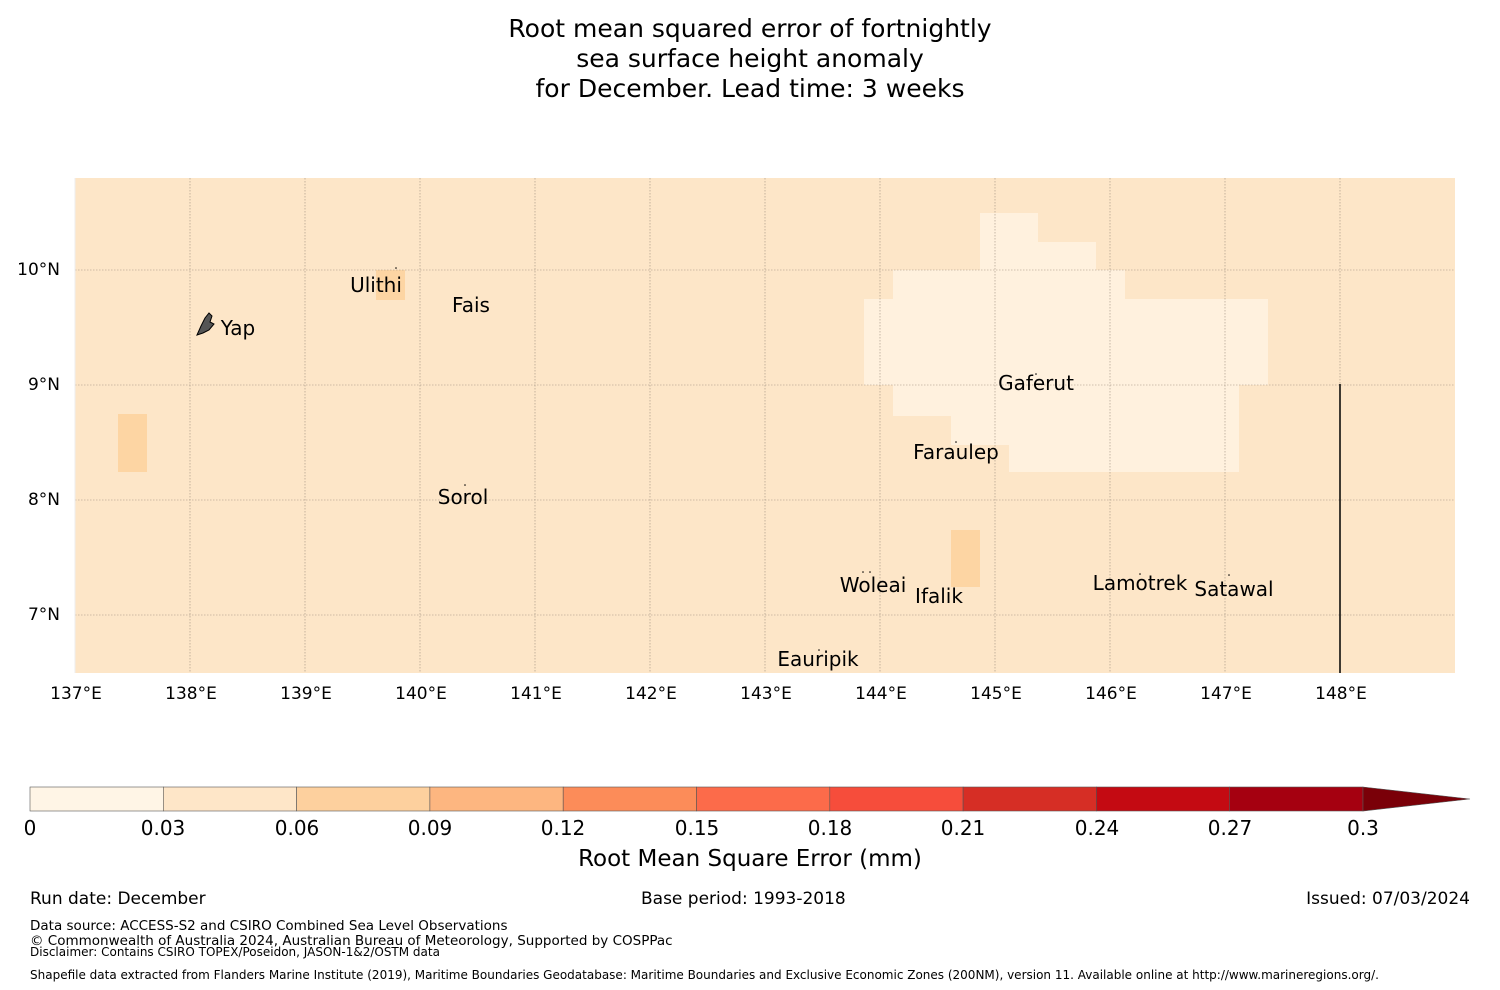 The height and width of the screenshot is (990, 1500). Describe the element at coordinates (43, 615) in the screenshot. I see `lat-tick-7n: 7°N` at that location.